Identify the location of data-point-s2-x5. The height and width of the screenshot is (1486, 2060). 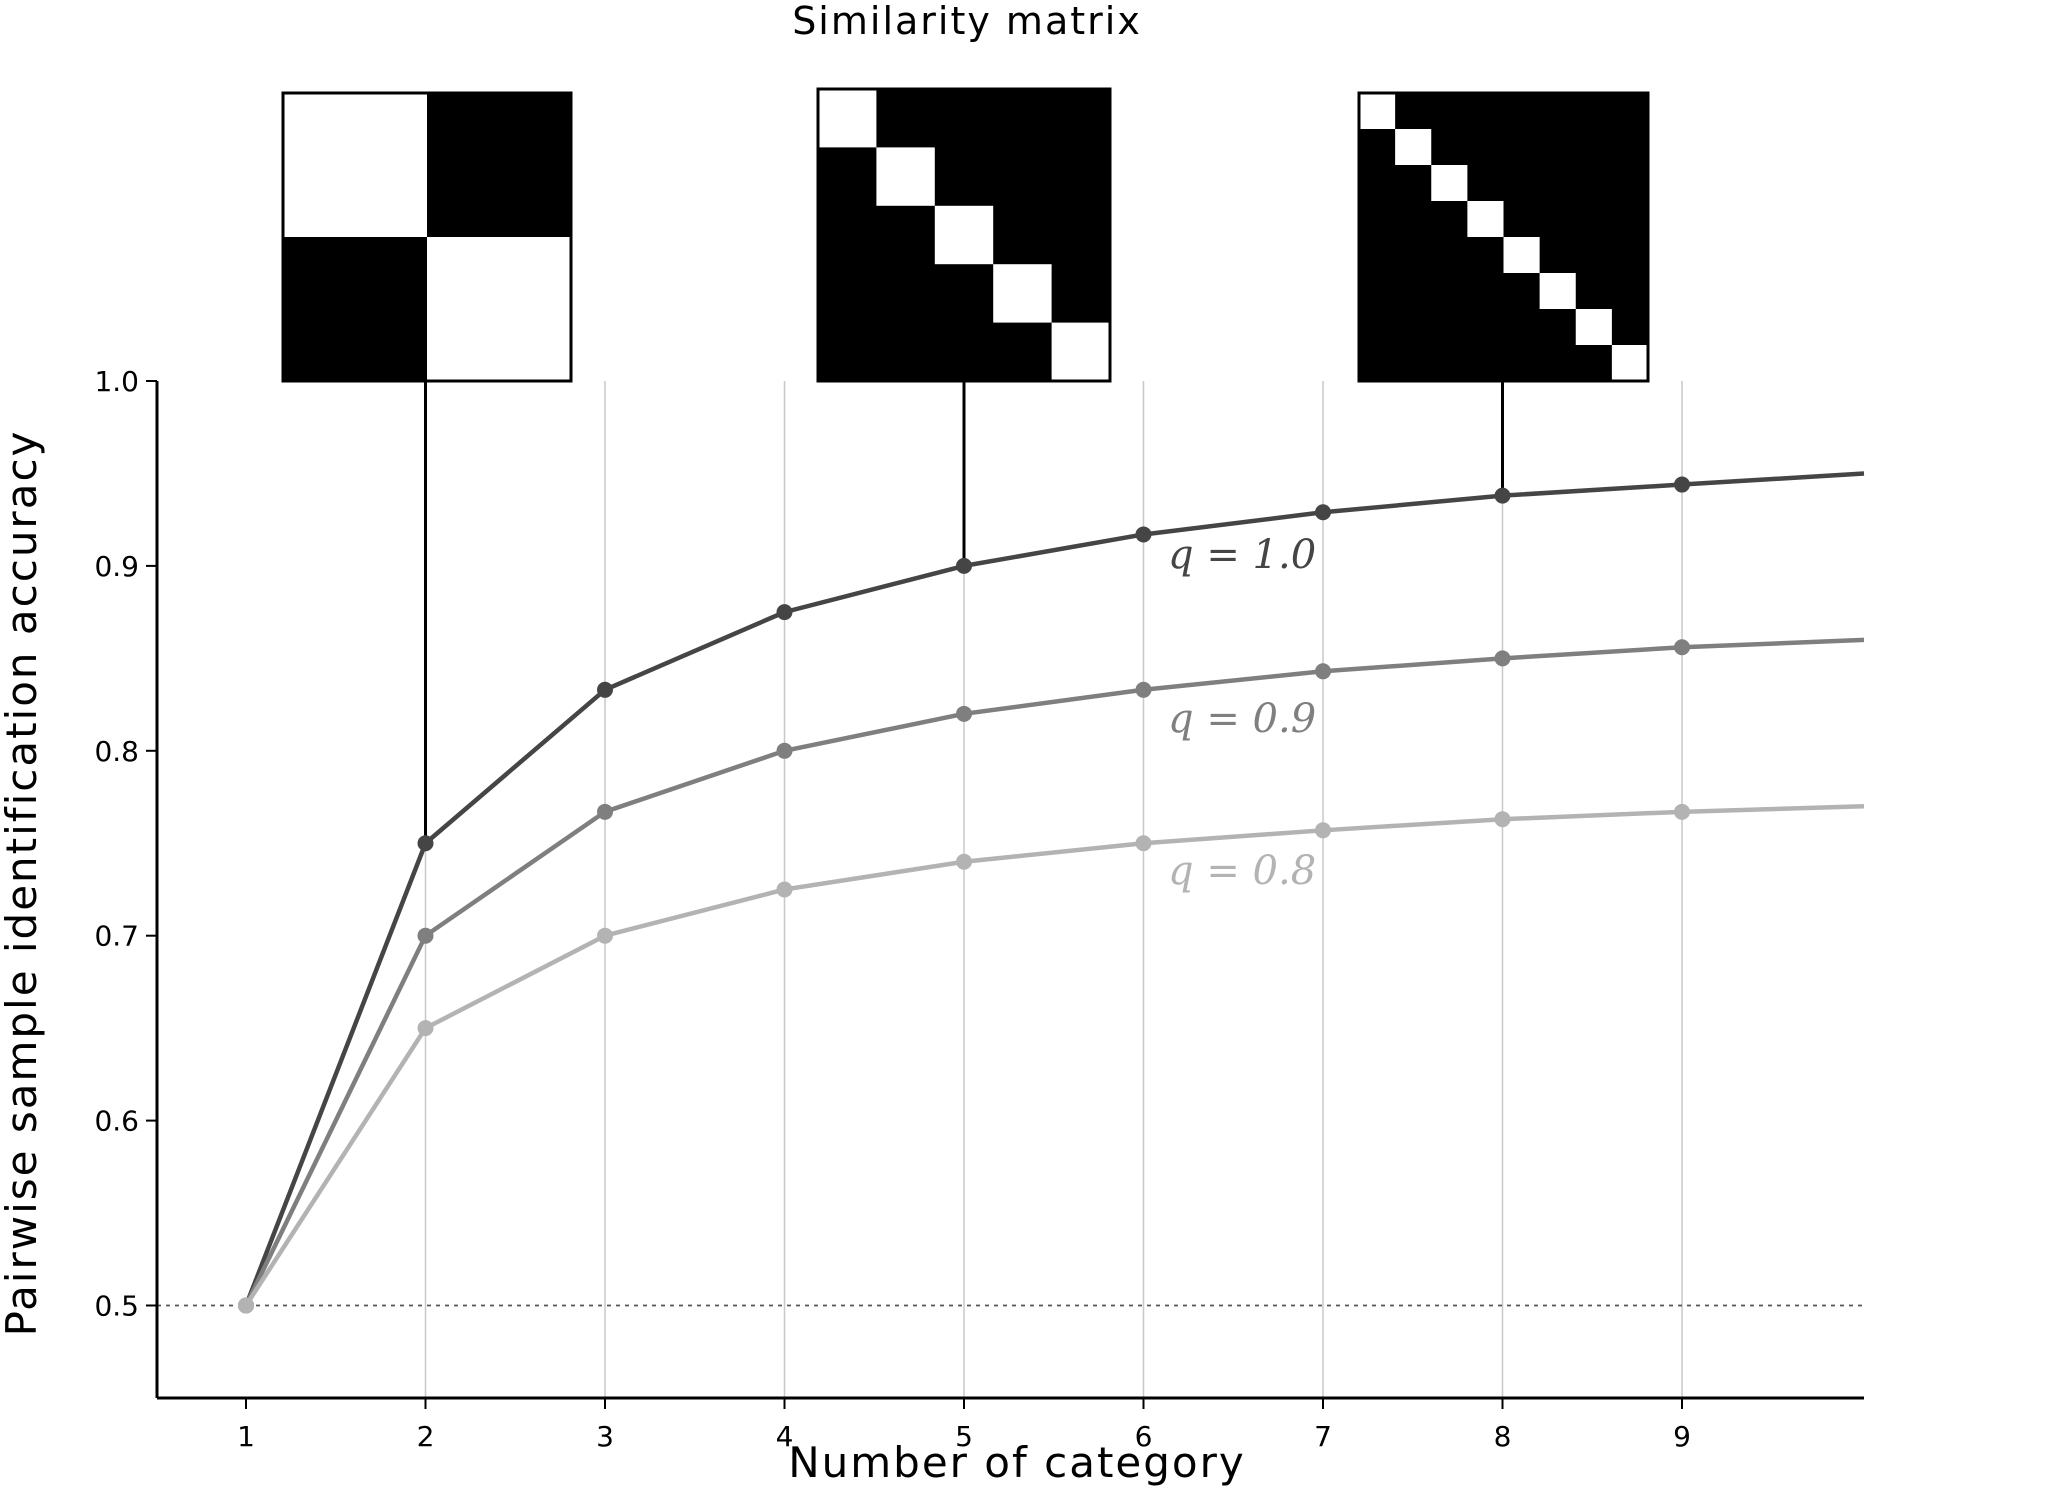
(964, 713).